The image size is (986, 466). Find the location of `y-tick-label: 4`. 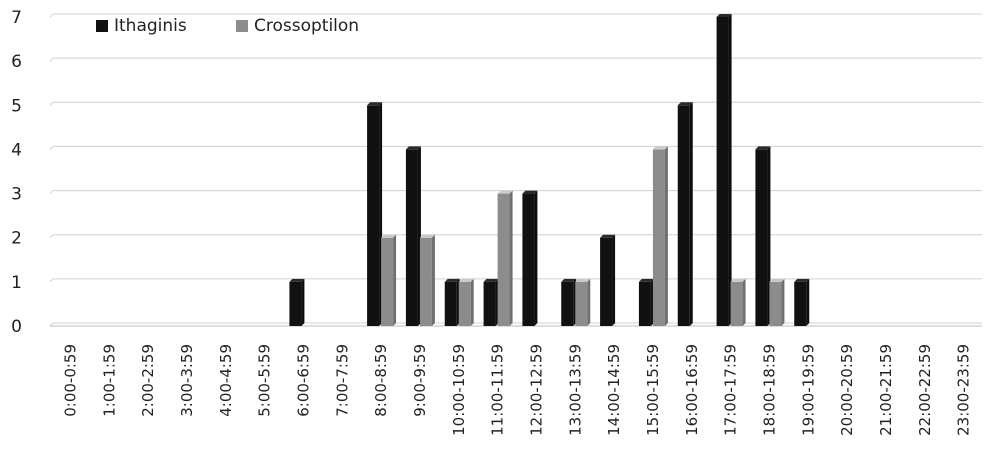

y-tick-label: 4 is located at coordinates (16, 150).